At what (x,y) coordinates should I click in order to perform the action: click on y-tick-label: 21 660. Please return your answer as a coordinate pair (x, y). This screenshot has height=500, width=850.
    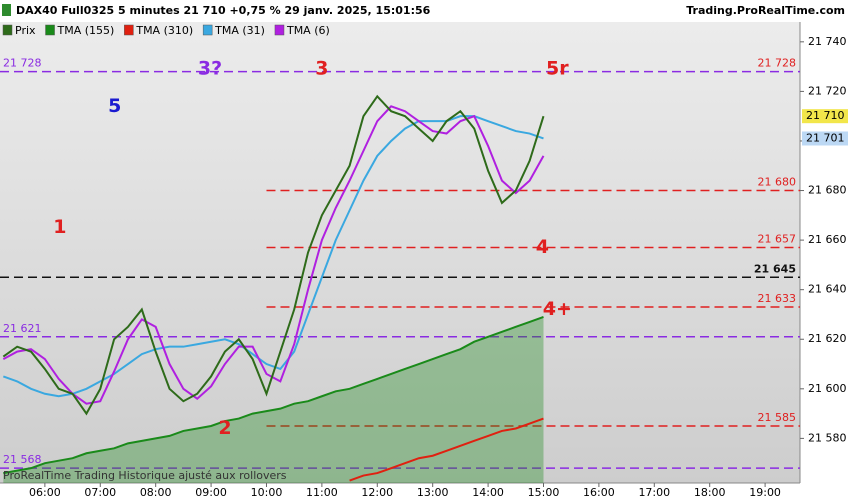
    Looking at the image, I should click on (827, 239).